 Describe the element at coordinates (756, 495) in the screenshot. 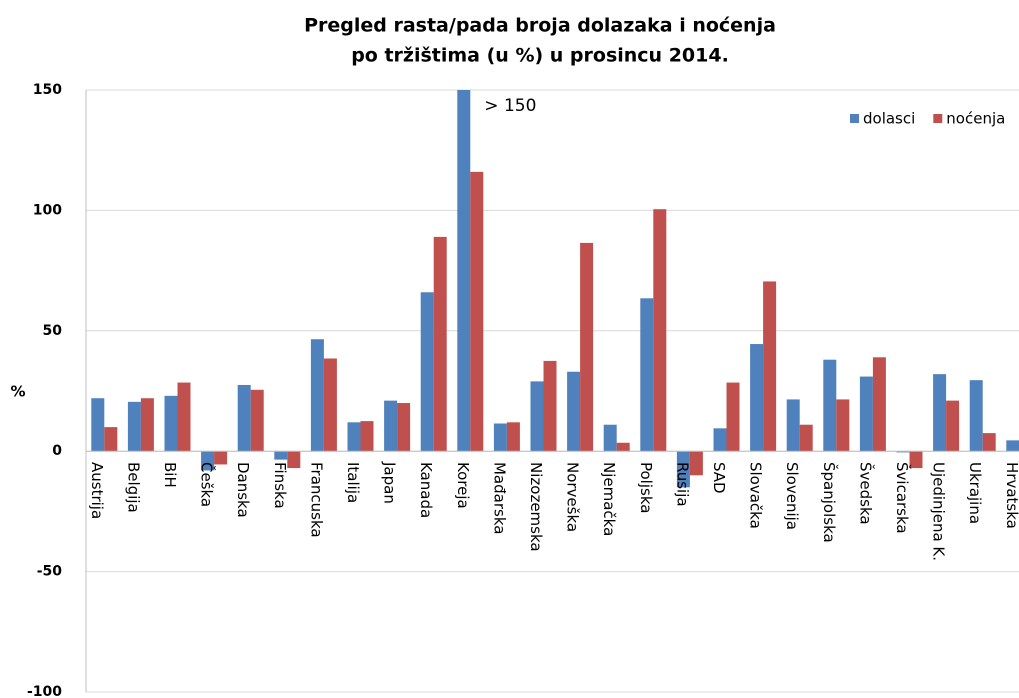

I see `x-tick-label: Slovačka` at that location.